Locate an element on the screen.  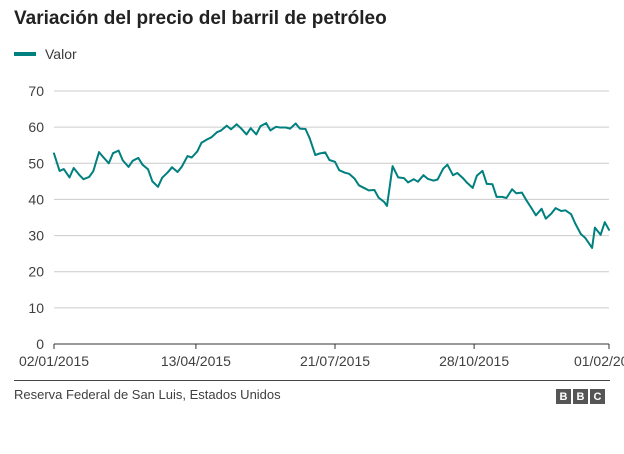
bbc-logo-letter: C is located at coordinates (597, 396).